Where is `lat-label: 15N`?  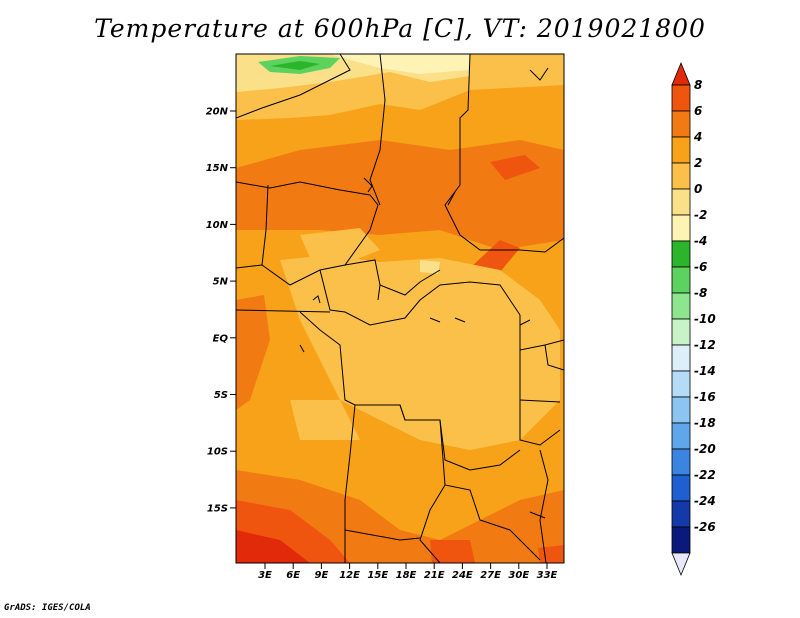
lat-label: 15N is located at coordinates (217, 168).